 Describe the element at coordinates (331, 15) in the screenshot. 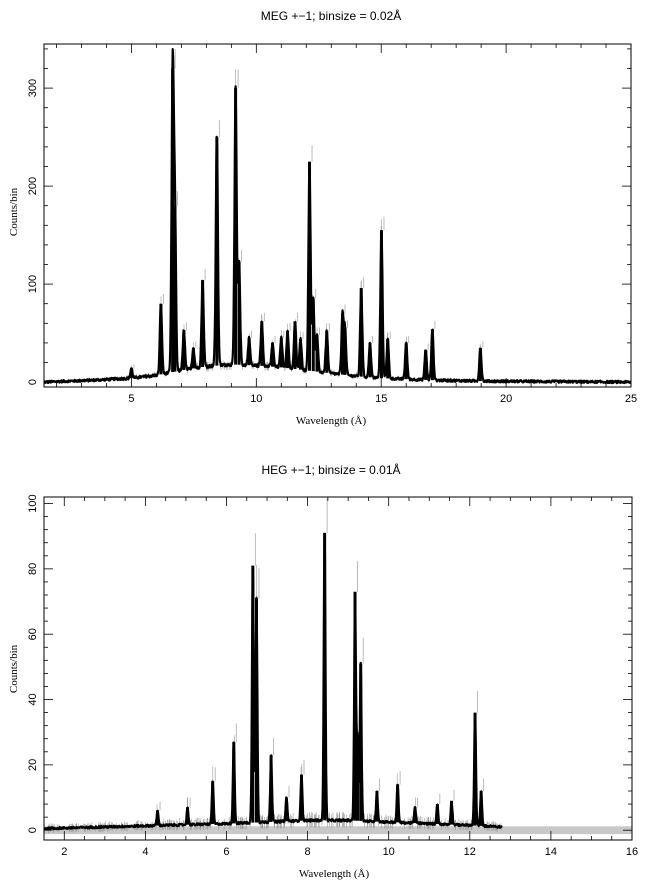

I see `meg-title: MEG +−1; binsize = 0.02Å` at that location.